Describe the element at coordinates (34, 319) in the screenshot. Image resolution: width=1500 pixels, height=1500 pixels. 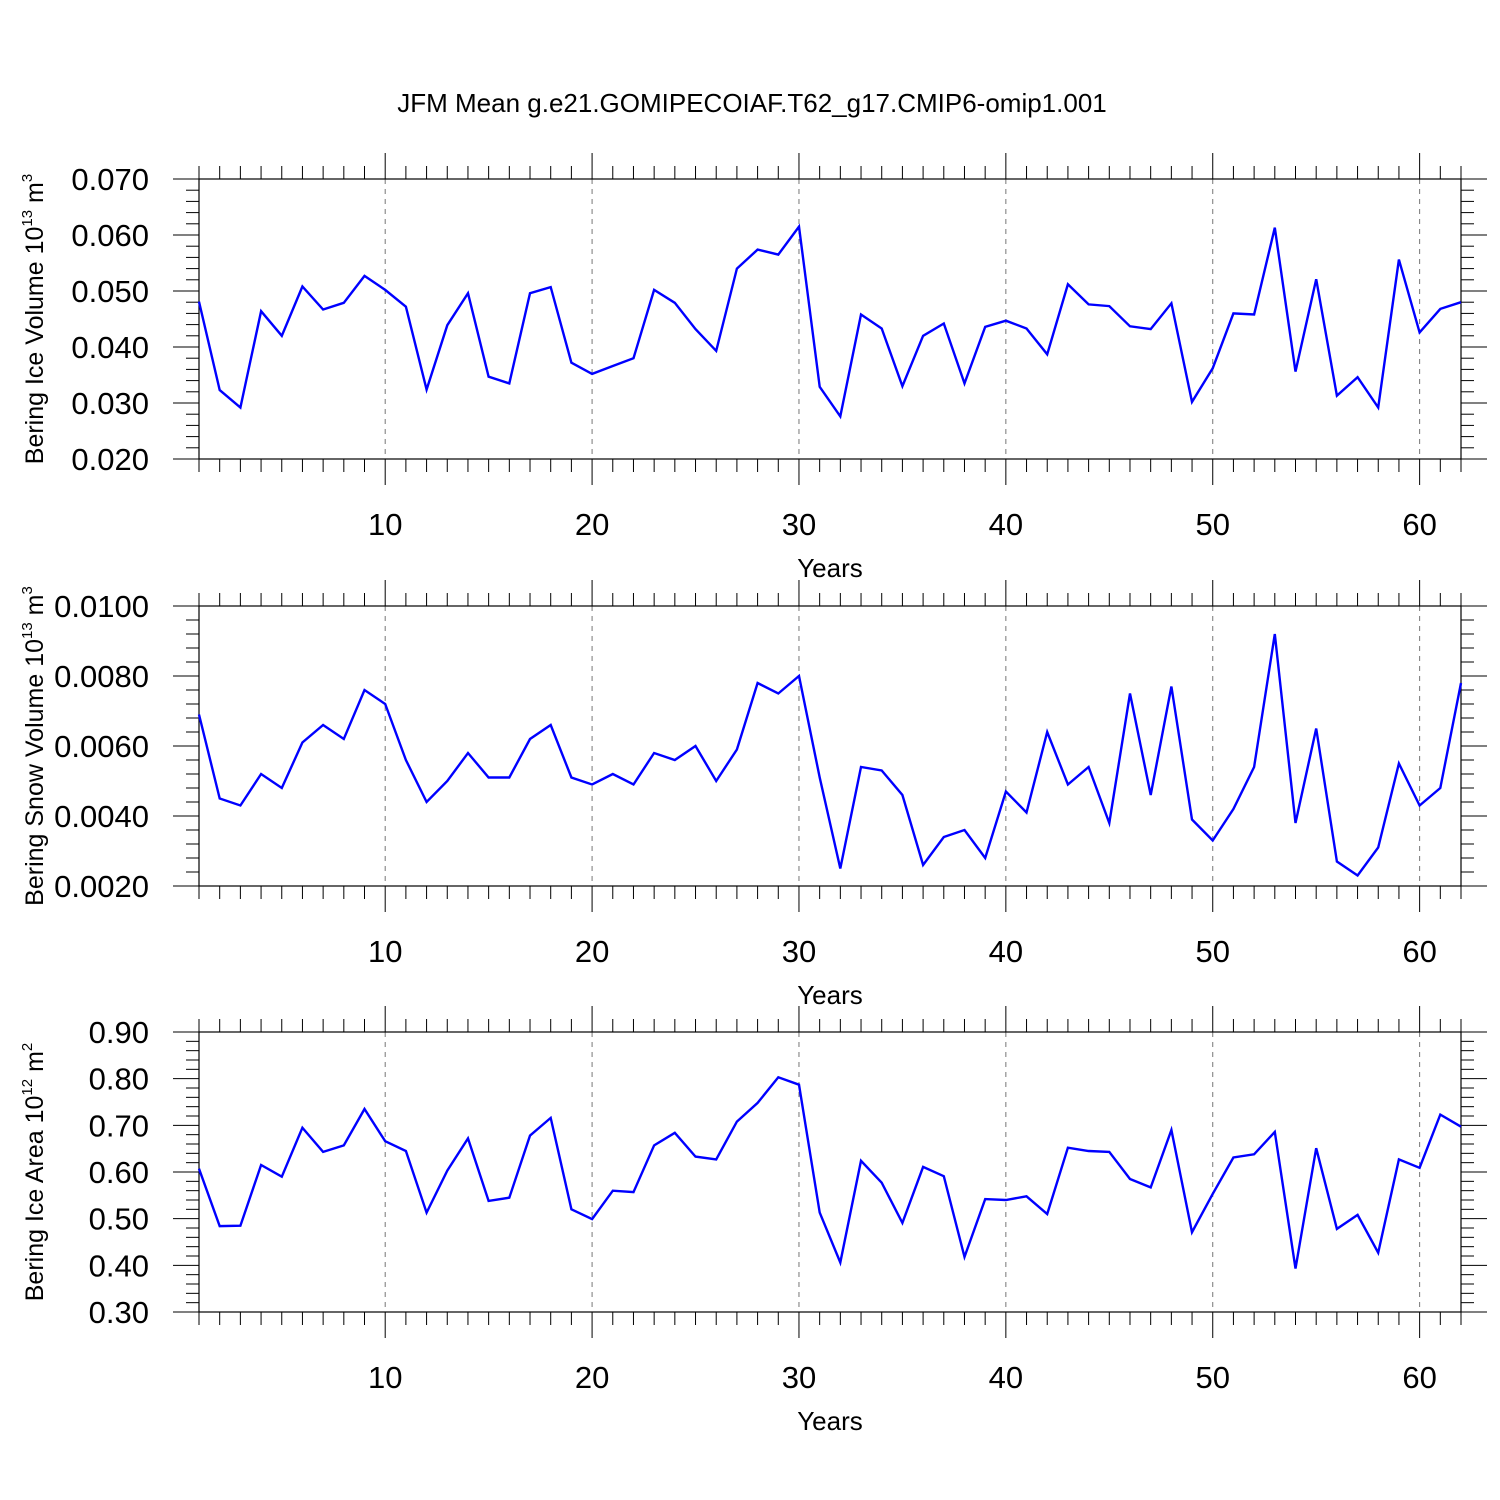
I see `y-axis-label: Bering Ice Volume 1013 m3` at that location.